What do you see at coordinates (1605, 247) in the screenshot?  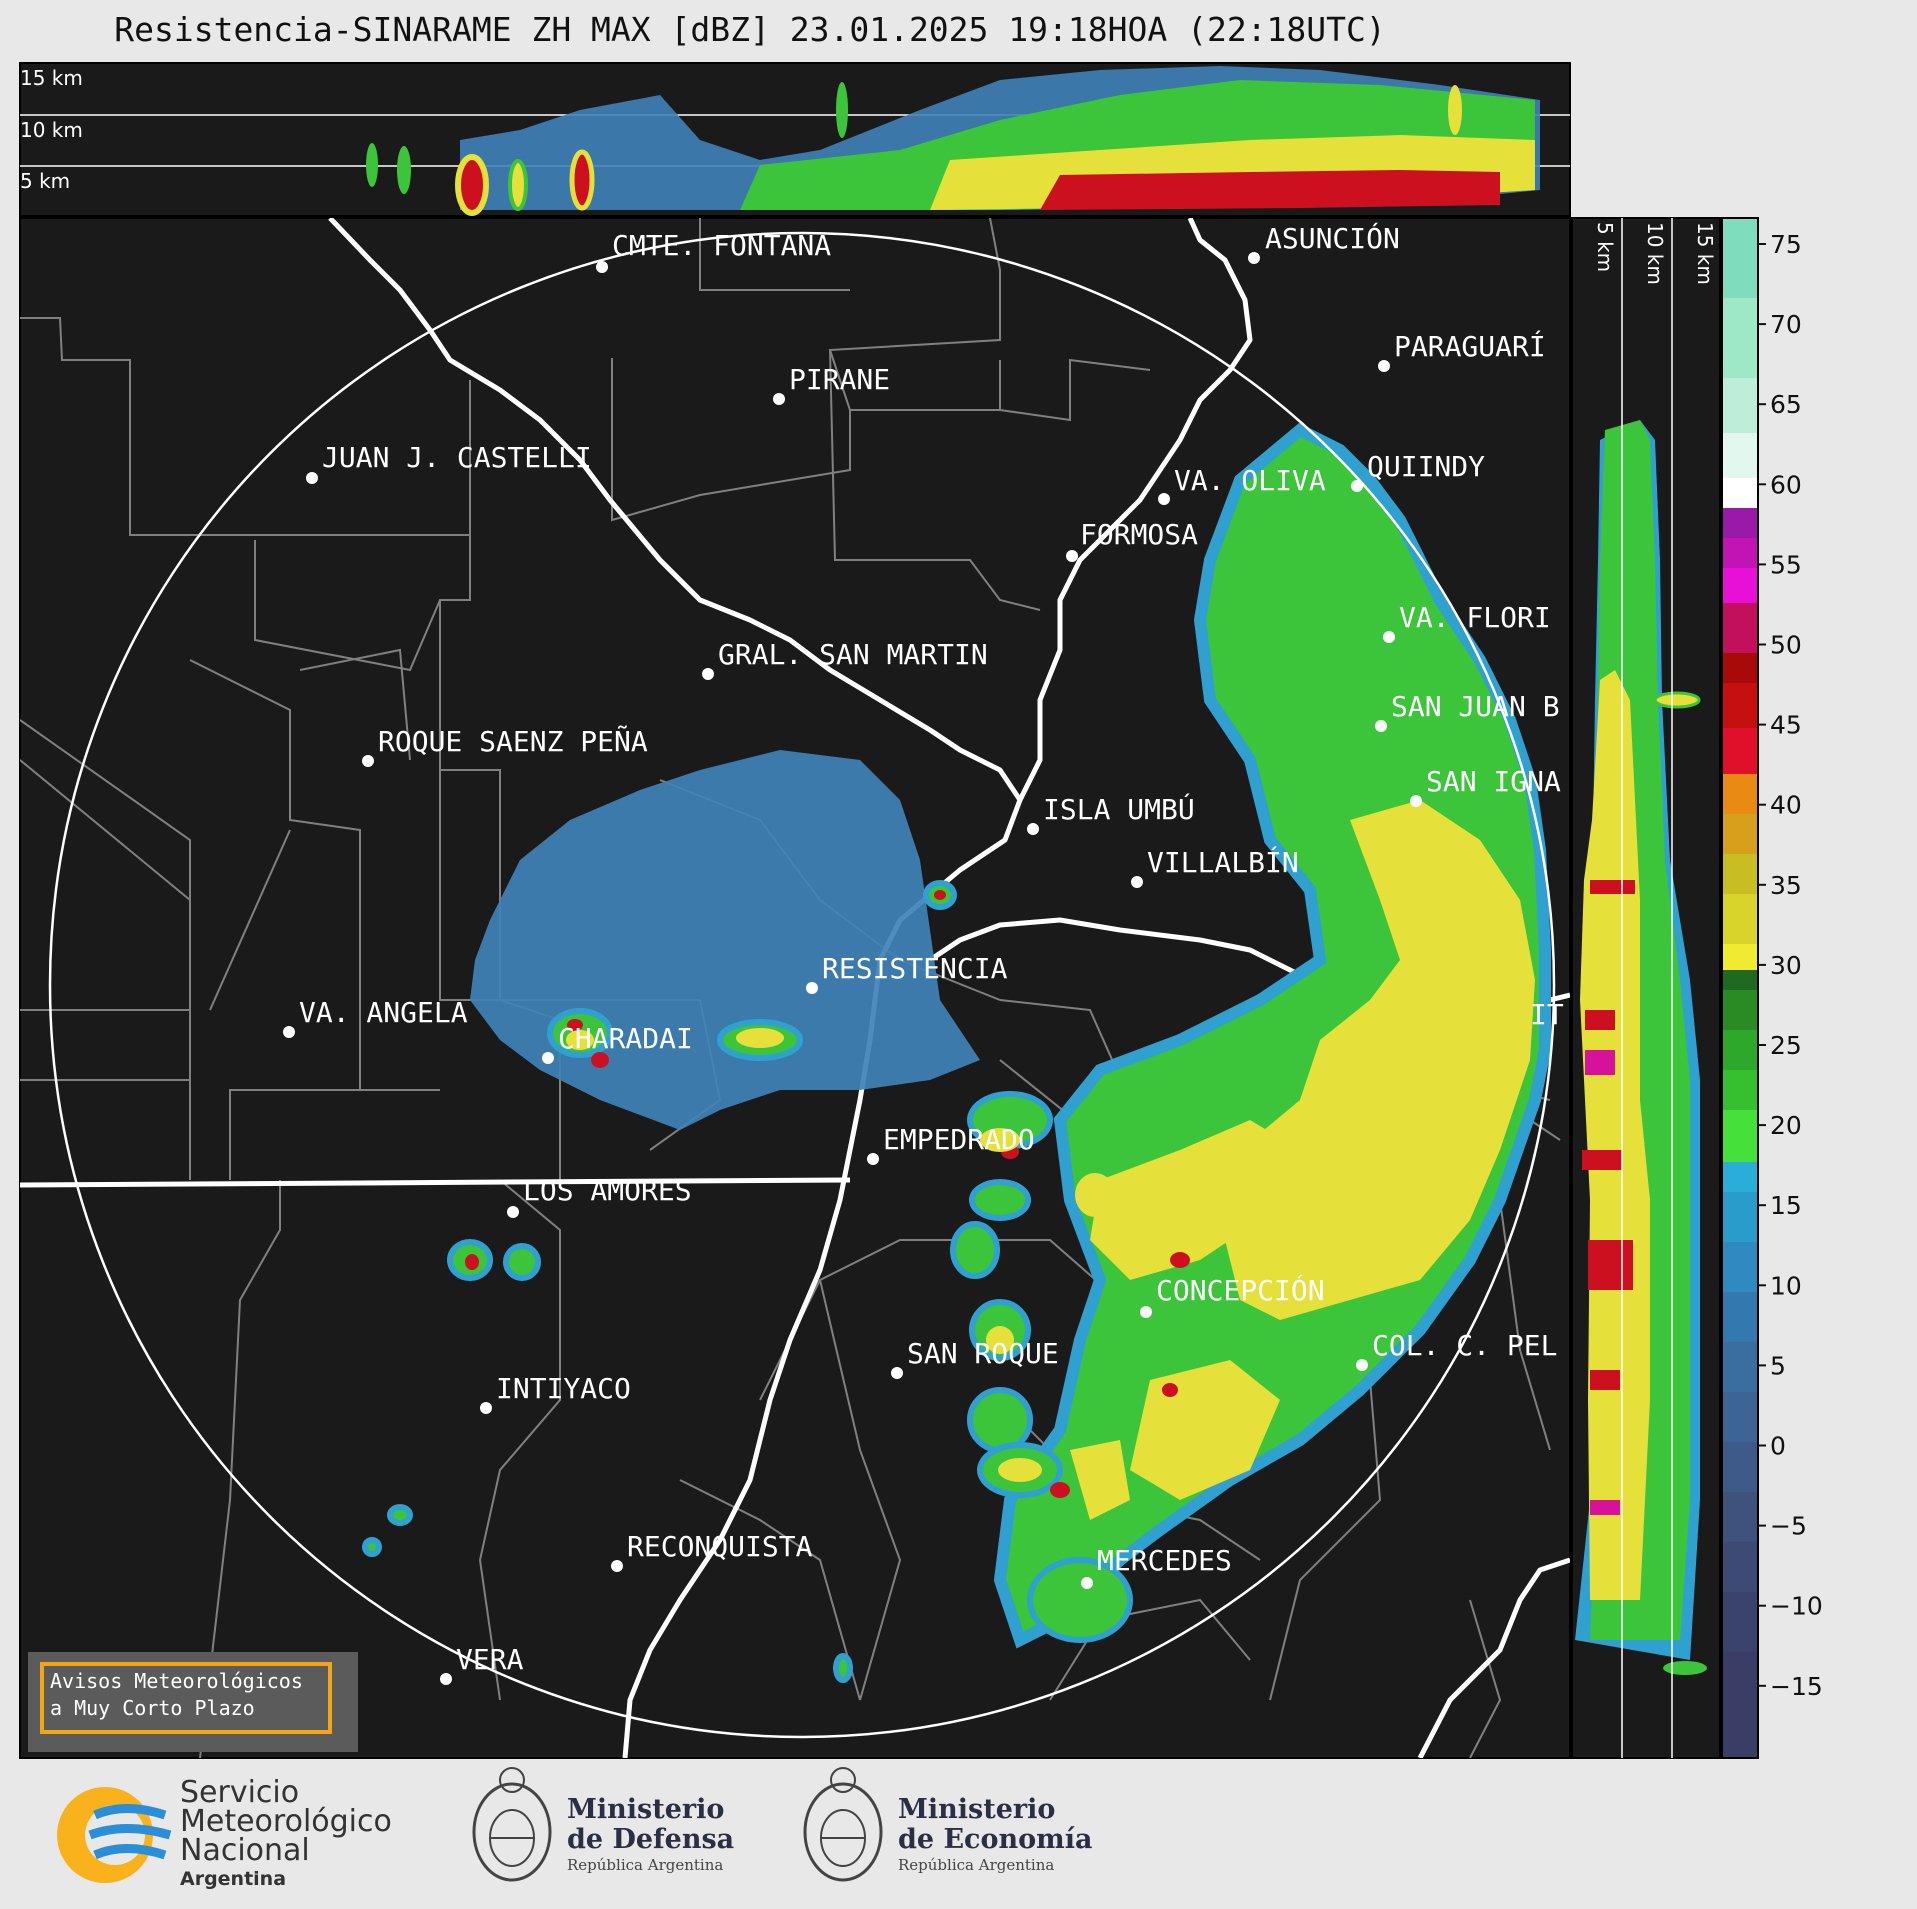 I see `side-km-label-5: 5 km` at bounding box center [1605, 247].